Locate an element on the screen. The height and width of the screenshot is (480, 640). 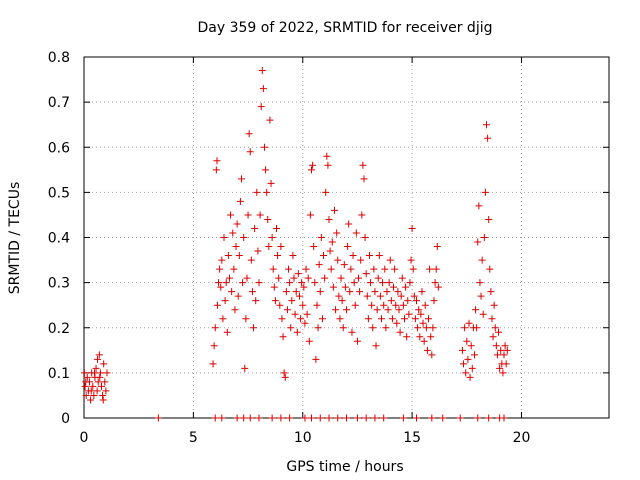
y-tick-label: 0.4 is located at coordinates (59, 239).